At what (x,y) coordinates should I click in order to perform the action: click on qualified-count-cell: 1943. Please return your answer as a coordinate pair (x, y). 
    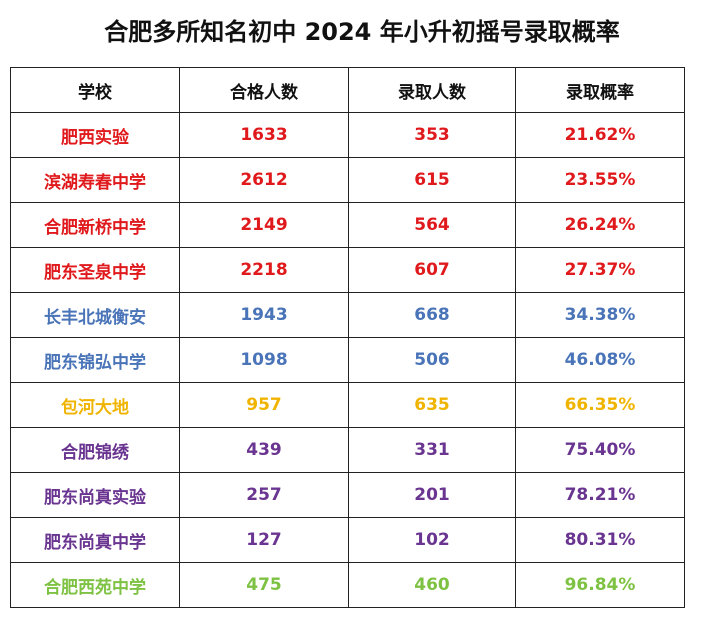
    Looking at the image, I should click on (264, 315).